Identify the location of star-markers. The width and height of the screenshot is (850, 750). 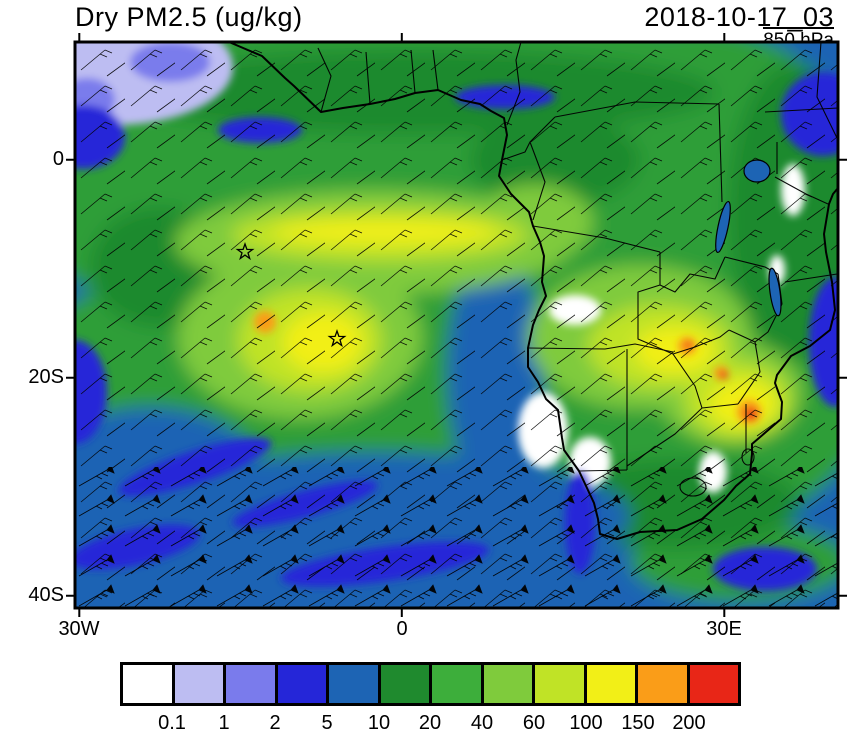
(291, 295).